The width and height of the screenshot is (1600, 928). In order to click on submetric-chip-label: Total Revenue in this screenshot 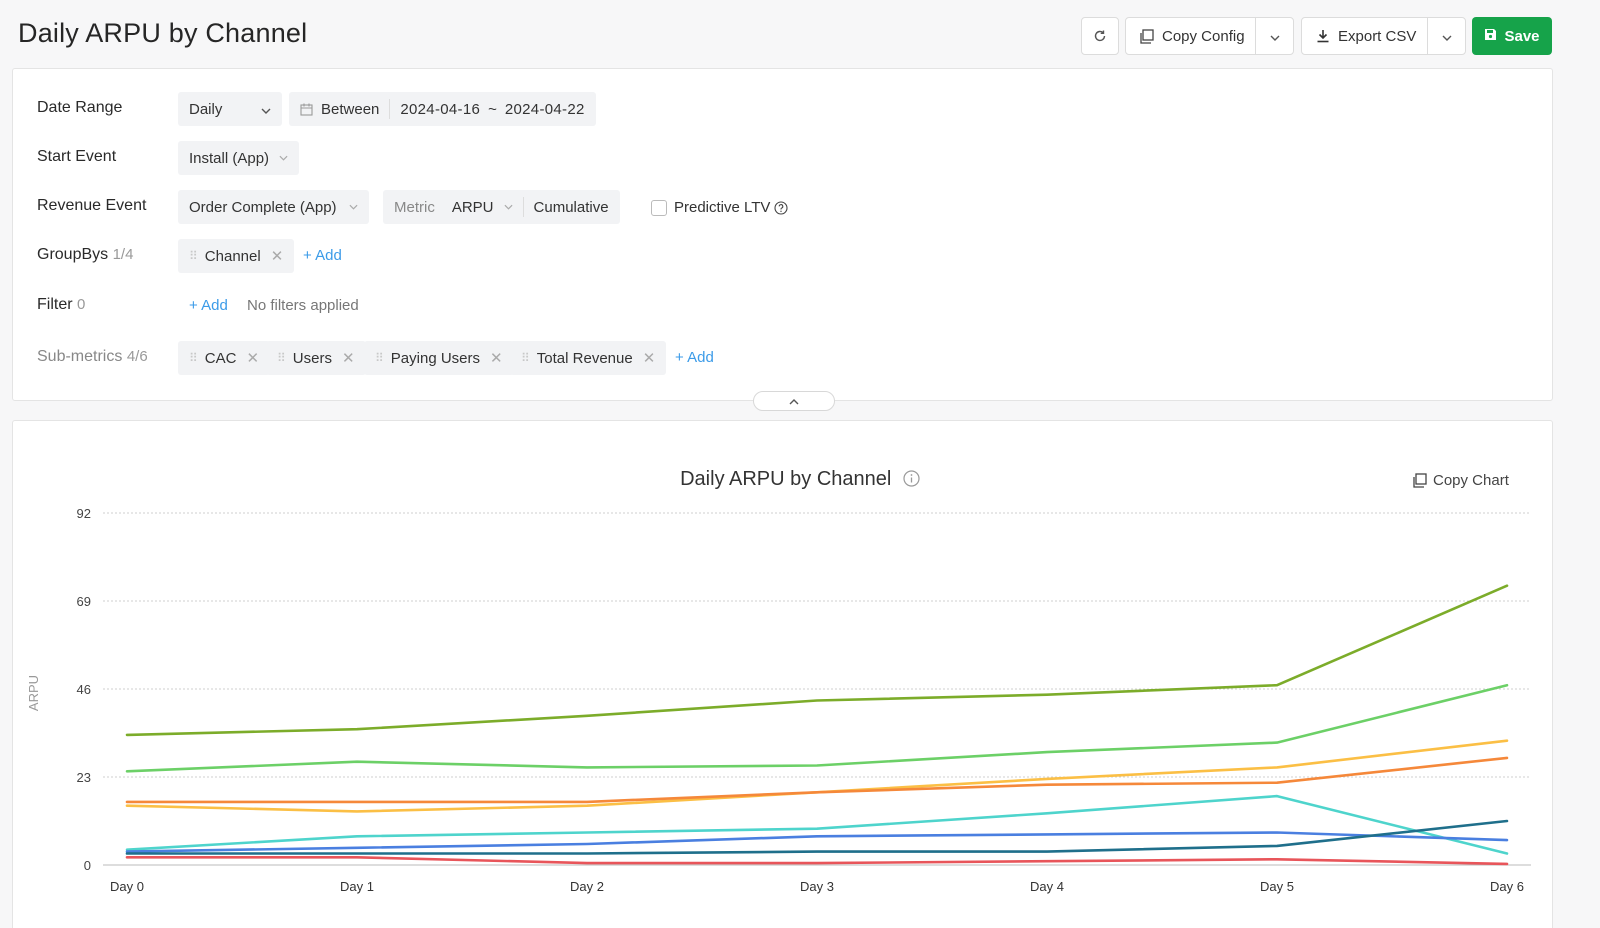, I will do `click(584, 358)`.